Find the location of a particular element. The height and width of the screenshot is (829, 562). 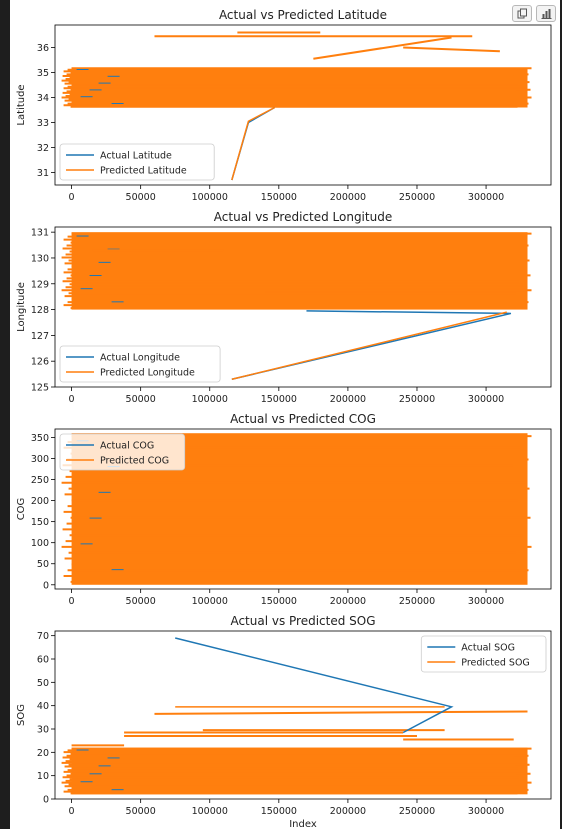

y-tick-label: 31 is located at coordinates (43, 173).